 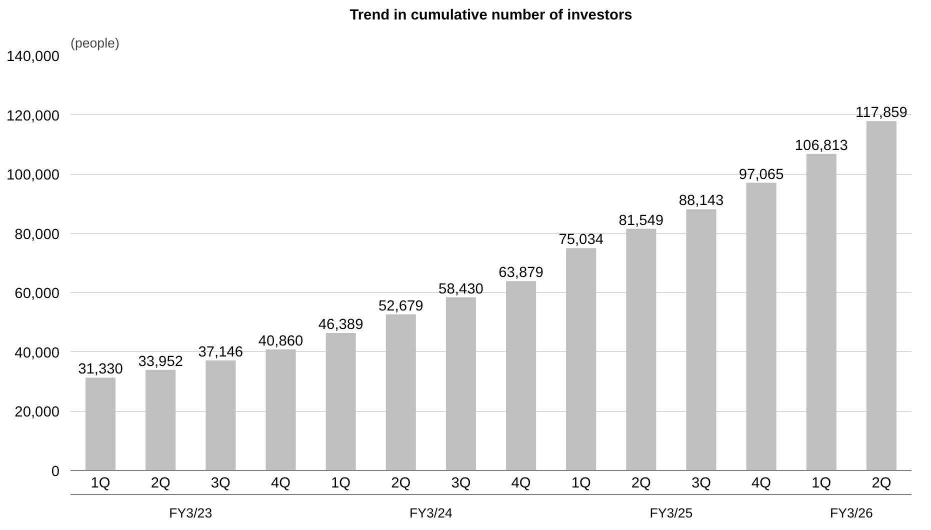 What do you see at coordinates (281, 341) in the screenshot?
I see `data-label: 40,860` at bounding box center [281, 341].